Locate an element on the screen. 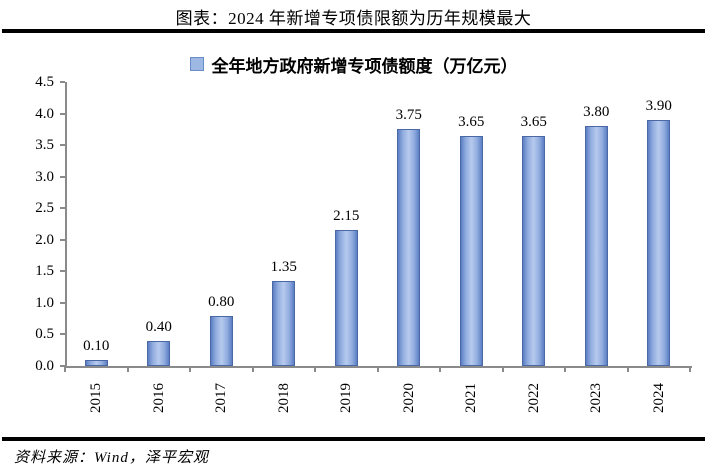 Image resolution: width=707 pixels, height=472 pixels. x-axis-category-label: 2018 is located at coordinates (283, 398).